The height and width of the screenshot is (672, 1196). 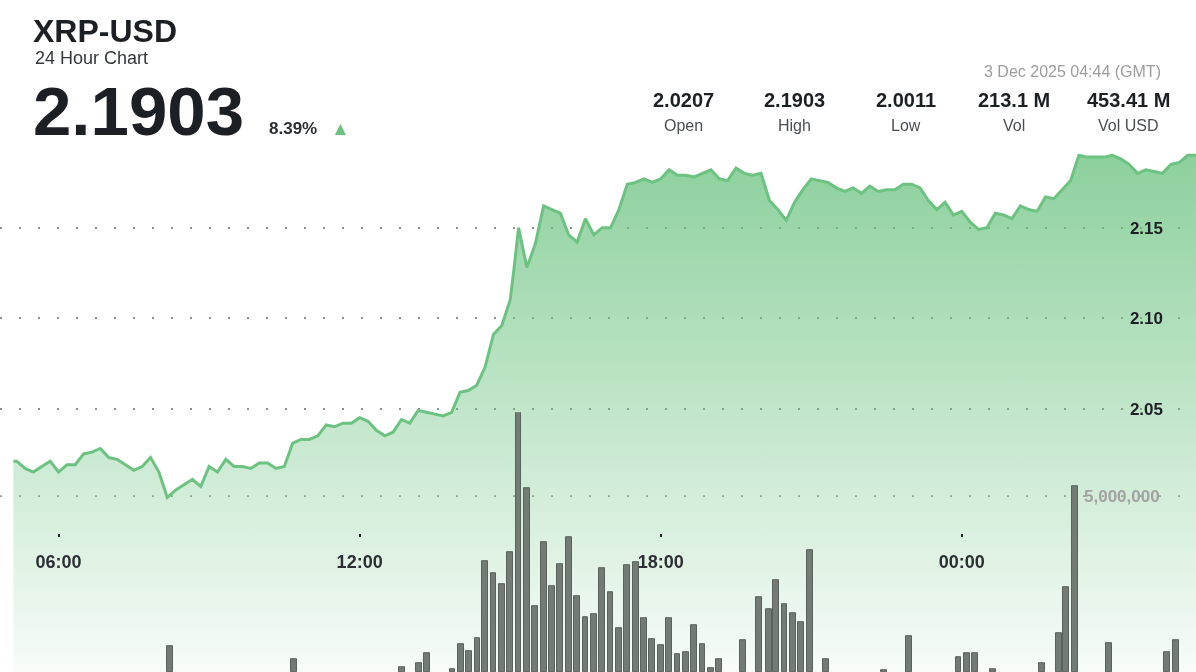 What do you see at coordinates (309, 128) in the screenshot?
I see `annotation: 8.39% ▲` at bounding box center [309, 128].